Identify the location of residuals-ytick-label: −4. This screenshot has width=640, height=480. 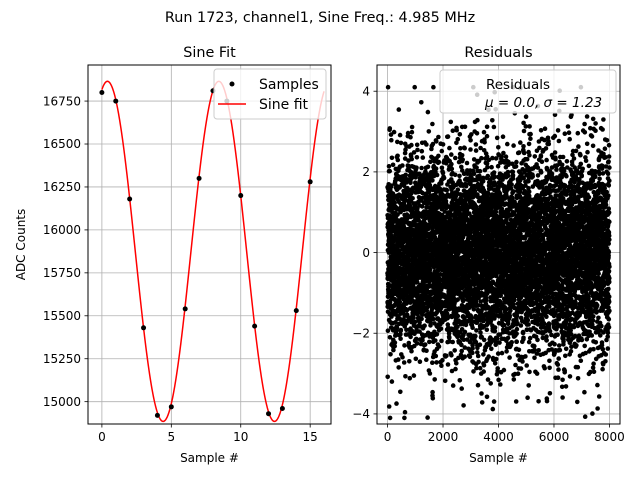
(361, 414).